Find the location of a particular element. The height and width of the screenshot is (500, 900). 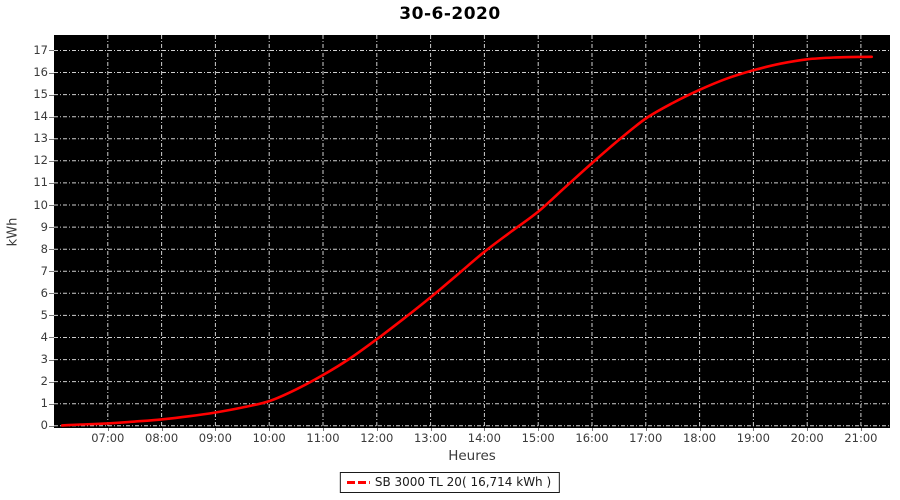

y-tick-label: 16 is located at coordinates (40, 72).